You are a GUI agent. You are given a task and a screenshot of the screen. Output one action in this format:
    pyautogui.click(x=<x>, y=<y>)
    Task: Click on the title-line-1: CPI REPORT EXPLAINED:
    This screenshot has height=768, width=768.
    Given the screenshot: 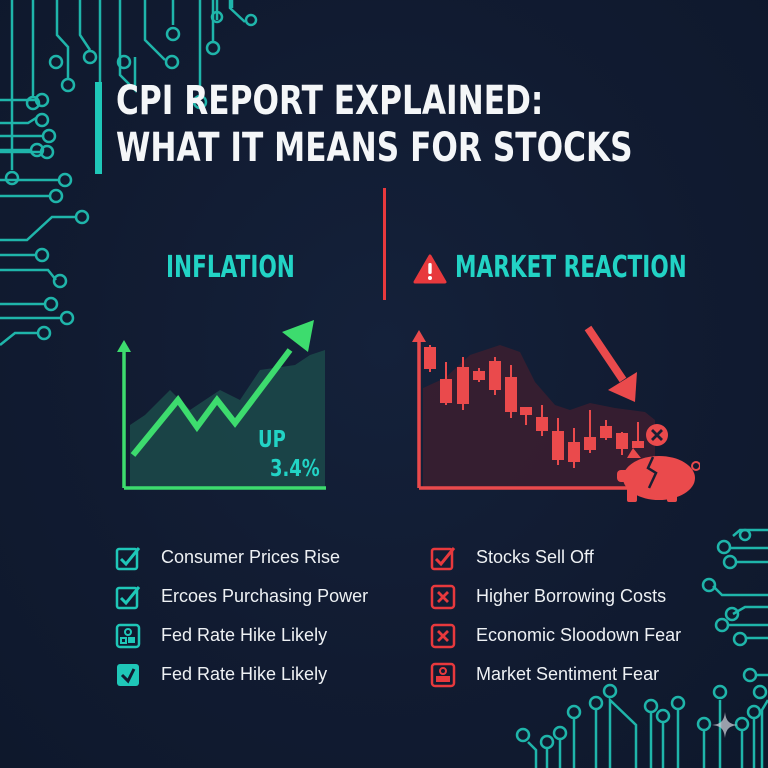 What is the action you would take?
    pyautogui.click(x=330, y=101)
    